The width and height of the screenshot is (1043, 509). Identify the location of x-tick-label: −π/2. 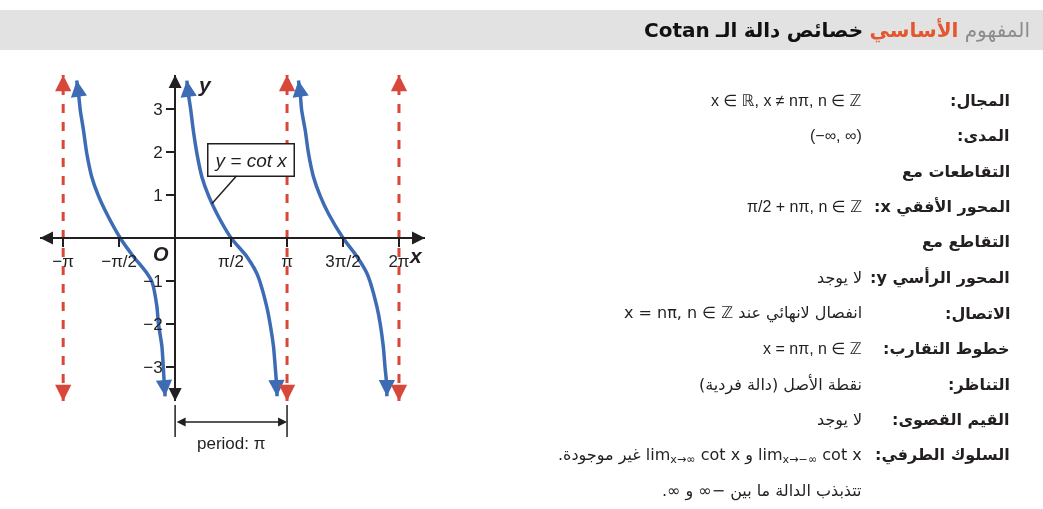
(119, 262).